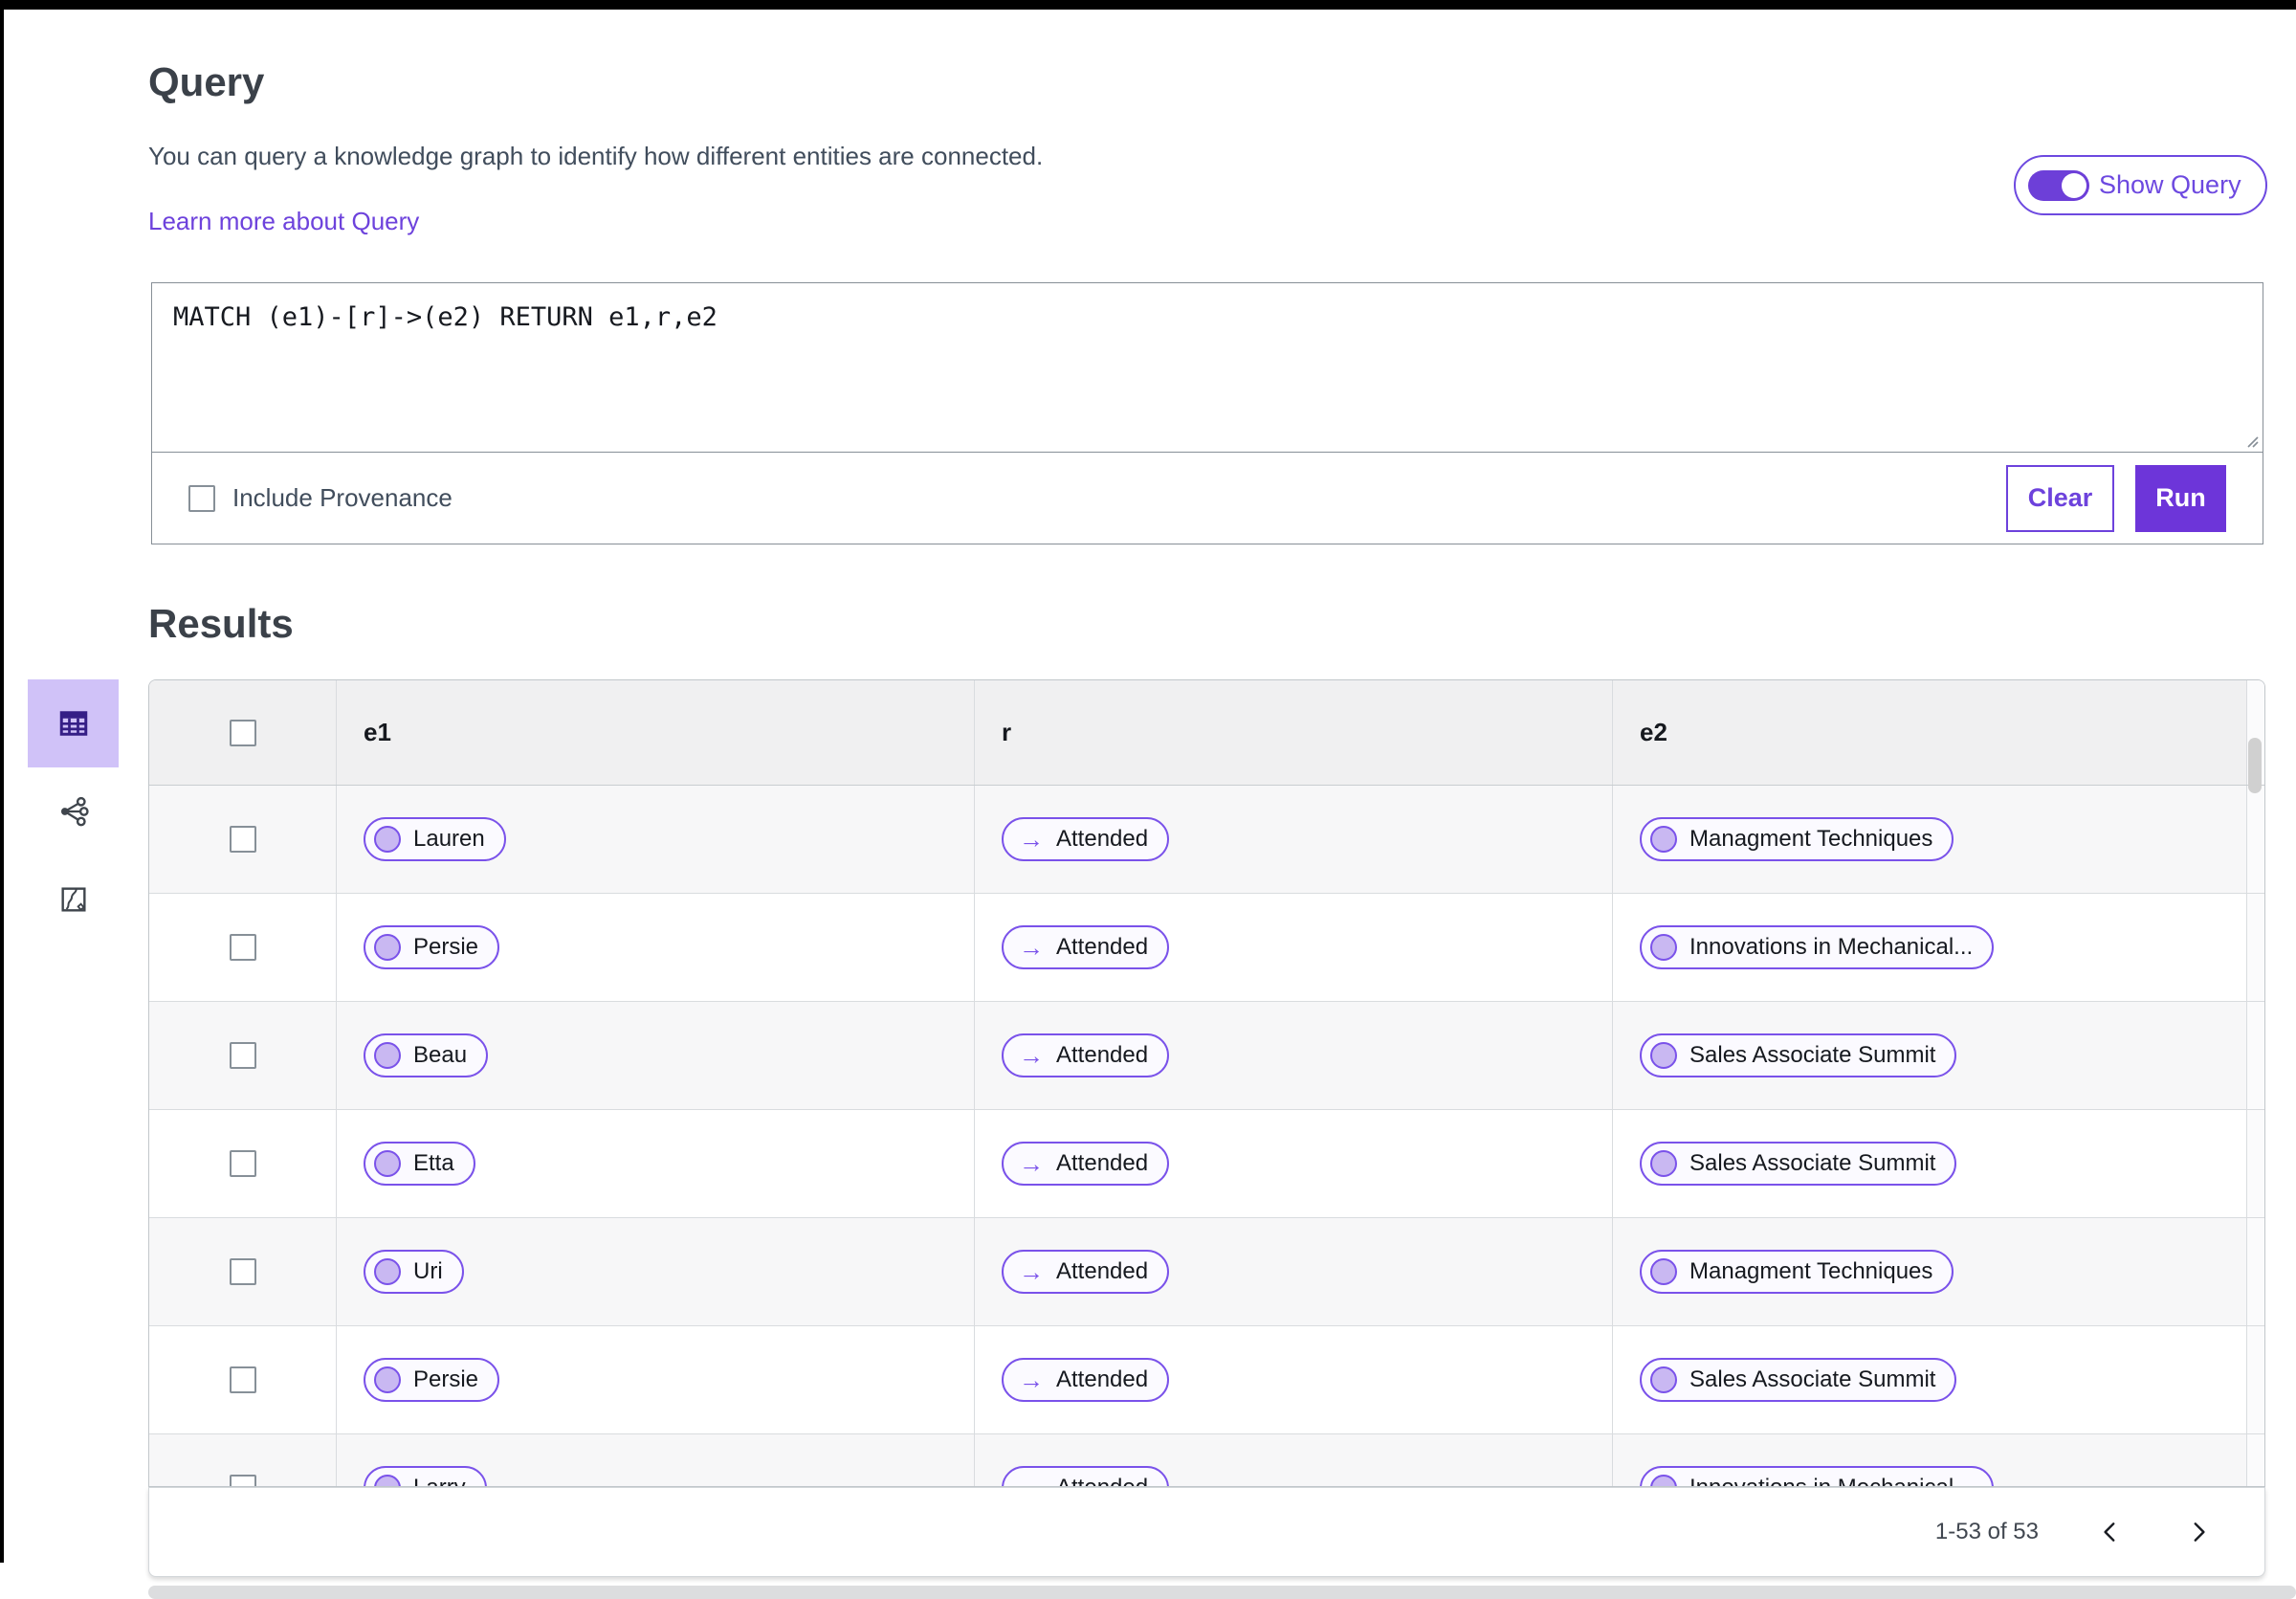  I want to click on window-left-border, so click(2, 781).